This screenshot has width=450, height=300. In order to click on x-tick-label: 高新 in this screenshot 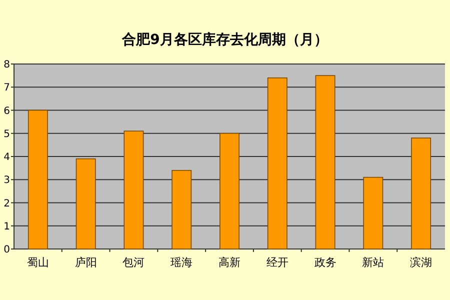, I will do `click(229, 262)`.